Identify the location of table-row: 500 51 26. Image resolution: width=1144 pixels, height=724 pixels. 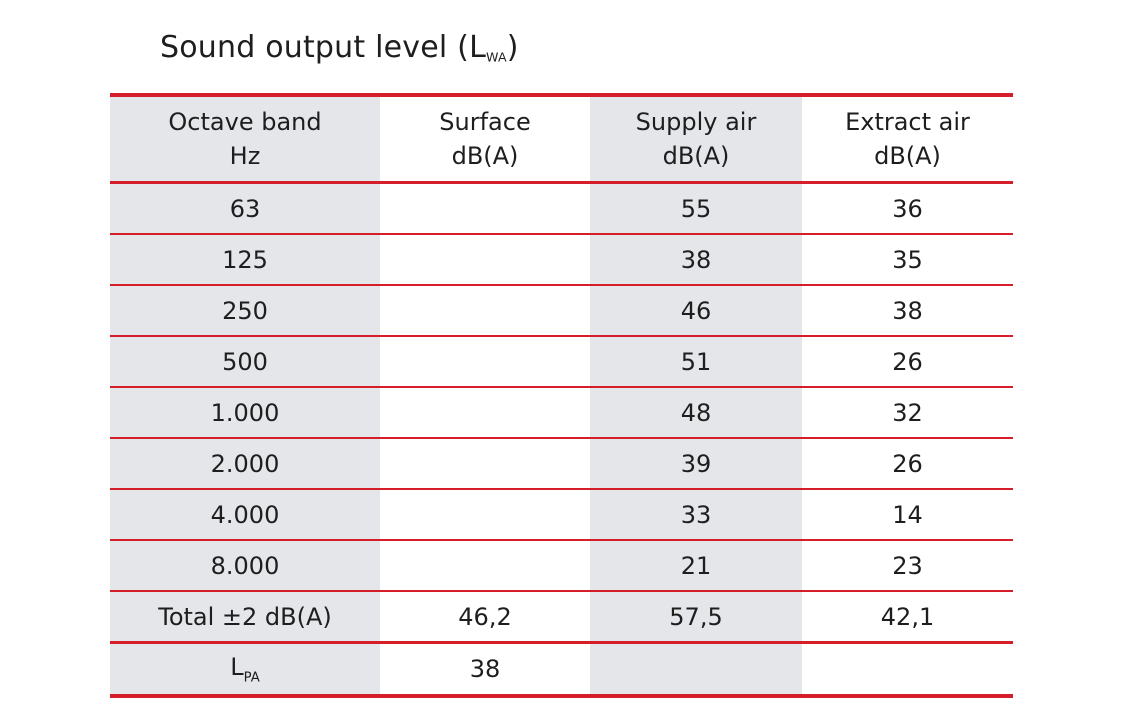
(561, 362).